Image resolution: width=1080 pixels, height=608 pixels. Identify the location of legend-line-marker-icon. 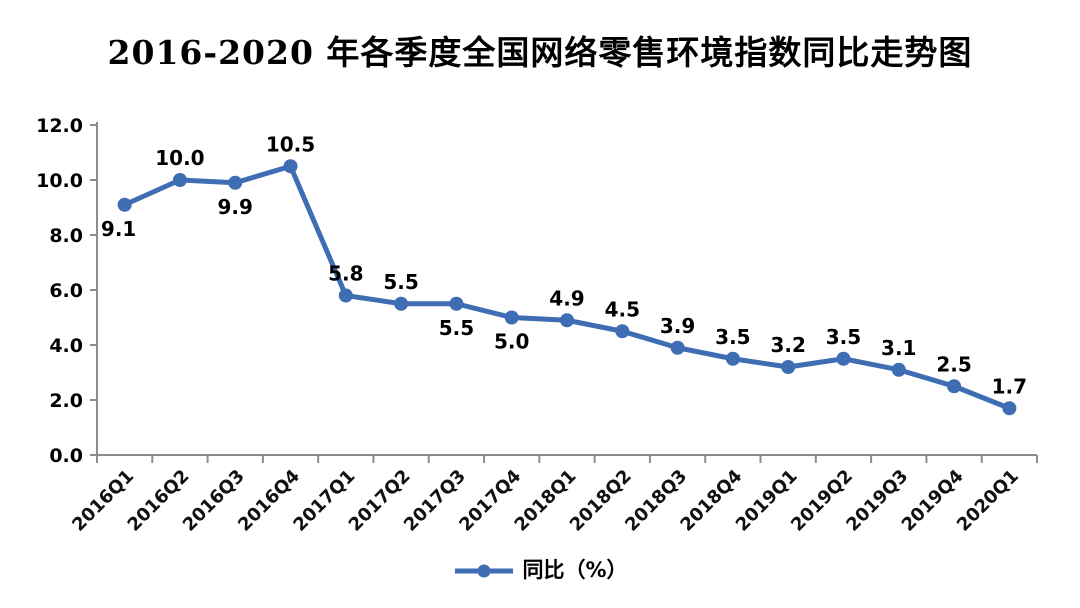
(484, 570).